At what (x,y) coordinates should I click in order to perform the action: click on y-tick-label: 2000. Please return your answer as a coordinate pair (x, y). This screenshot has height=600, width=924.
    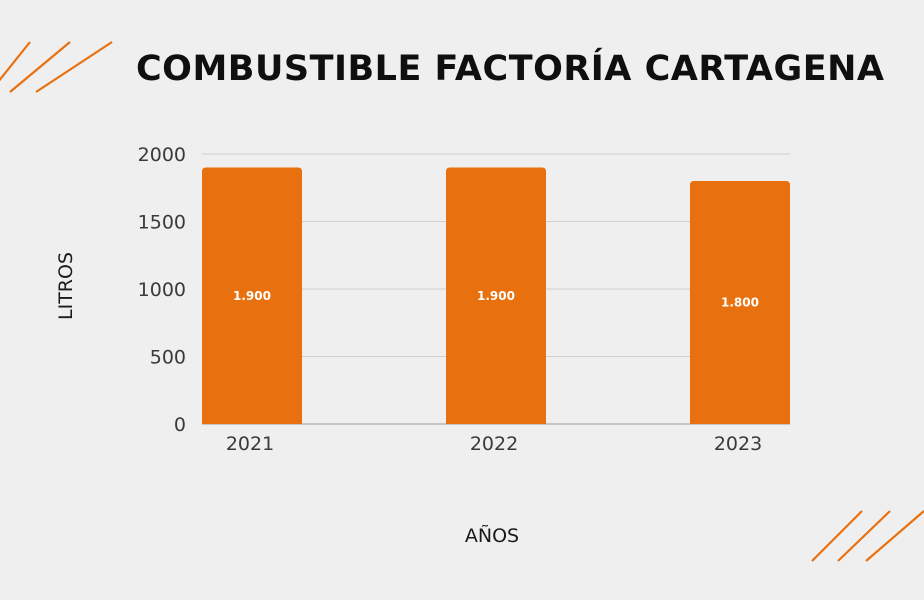
    Looking at the image, I should click on (162, 155).